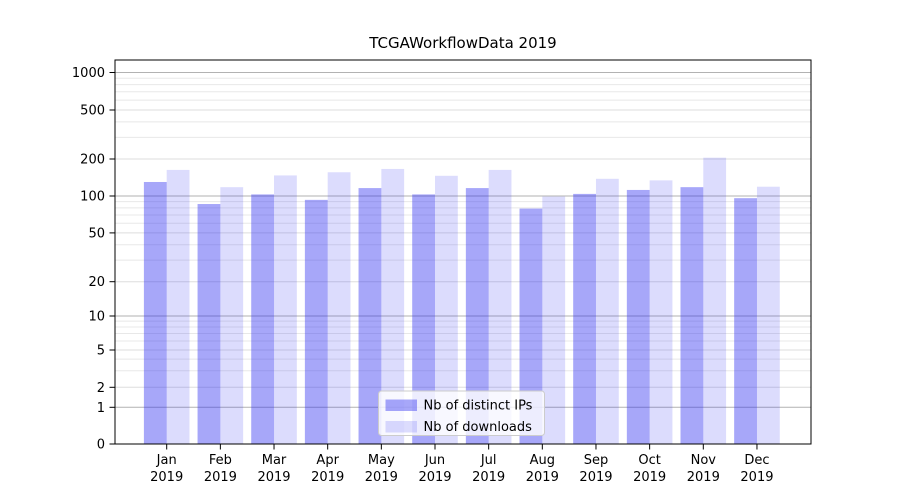 The image size is (900, 500). What do you see at coordinates (596, 460) in the screenshot?
I see `x-tick-label-month: Sep` at bounding box center [596, 460].